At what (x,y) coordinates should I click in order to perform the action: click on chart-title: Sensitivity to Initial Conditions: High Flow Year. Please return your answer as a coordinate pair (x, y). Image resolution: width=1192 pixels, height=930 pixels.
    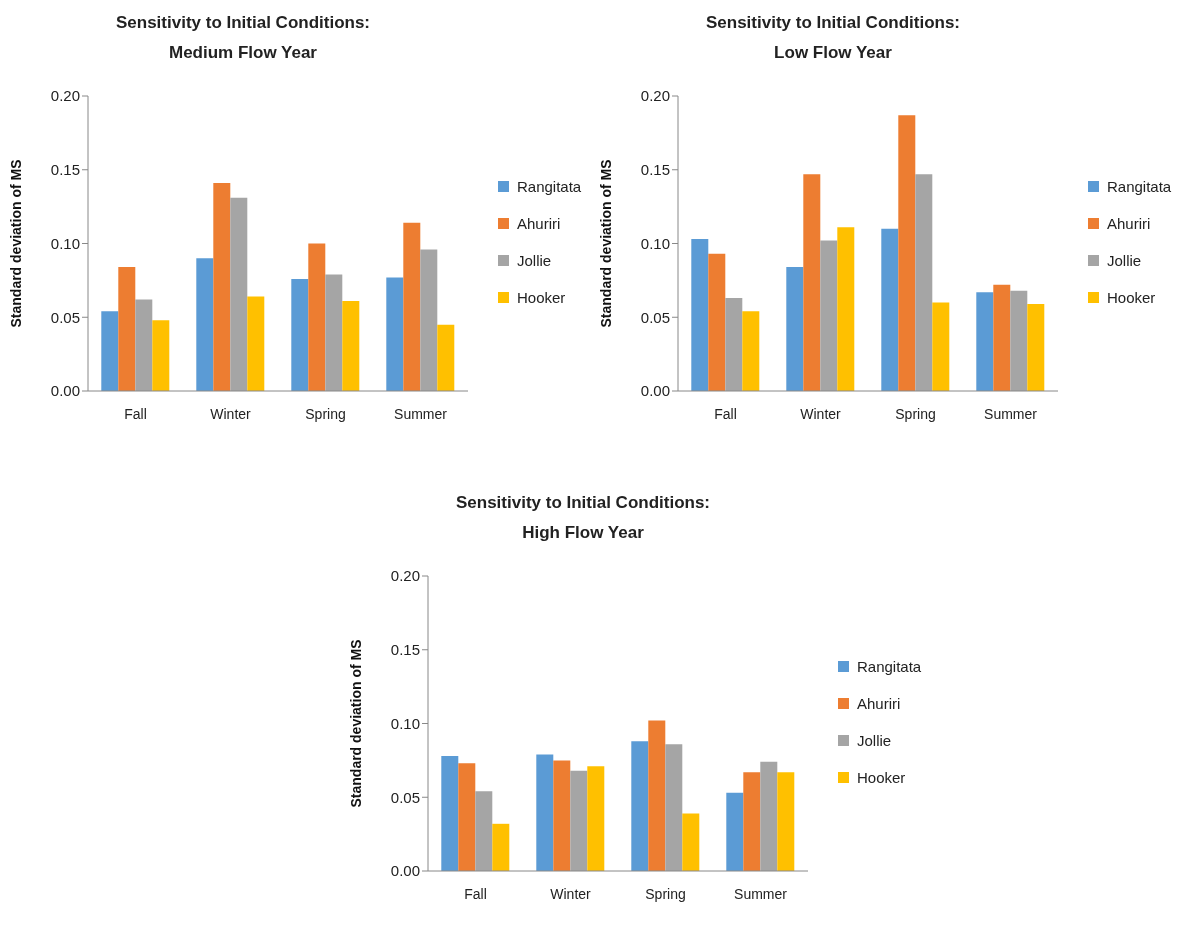
    Looking at the image, I should click on (583, 518).